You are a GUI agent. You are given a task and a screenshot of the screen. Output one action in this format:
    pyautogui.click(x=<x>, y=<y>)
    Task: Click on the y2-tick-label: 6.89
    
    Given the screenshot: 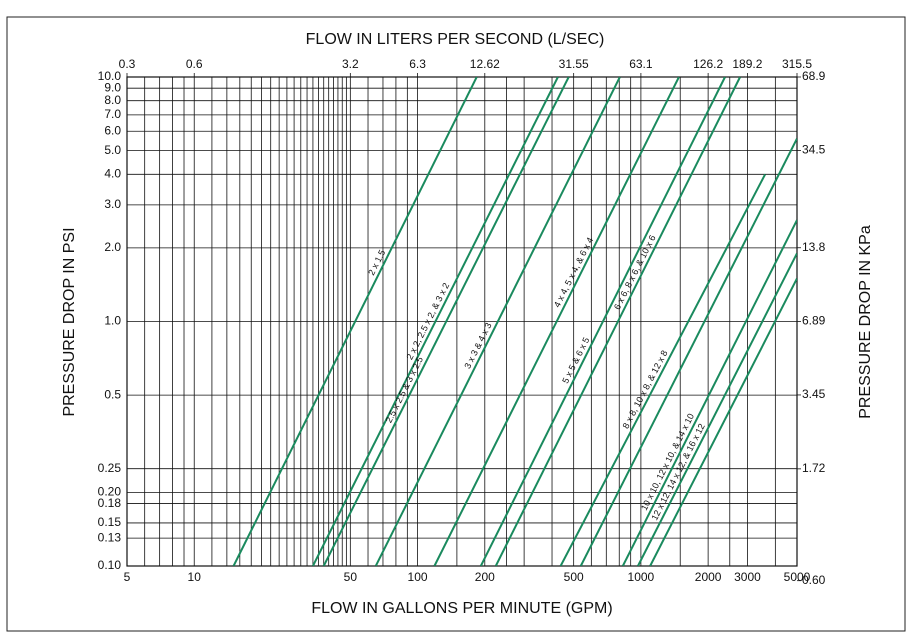 What is the action you would take?
    pyautogui.click(x=814, y=321)
    